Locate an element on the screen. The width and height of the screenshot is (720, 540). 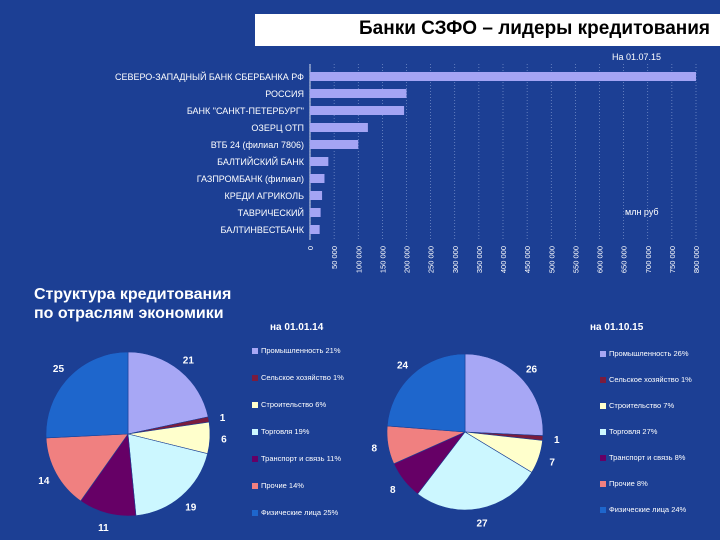
x-tick-label: 350 000 is located at coordinates (479, 259).